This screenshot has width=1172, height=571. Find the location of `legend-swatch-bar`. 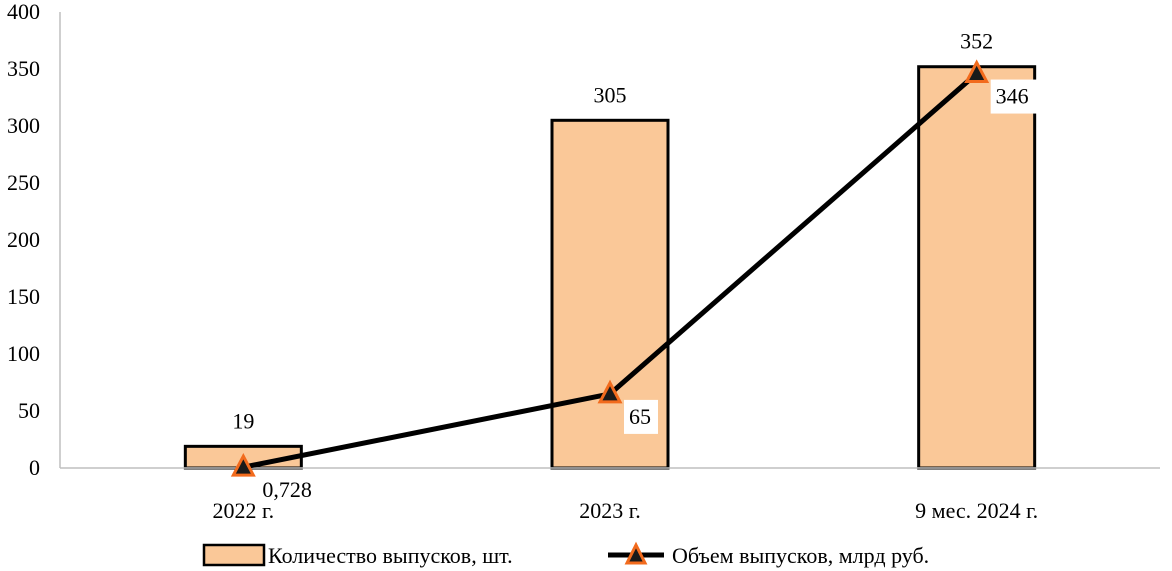

legend-swatch-bar is located at coordinates (234, 555).